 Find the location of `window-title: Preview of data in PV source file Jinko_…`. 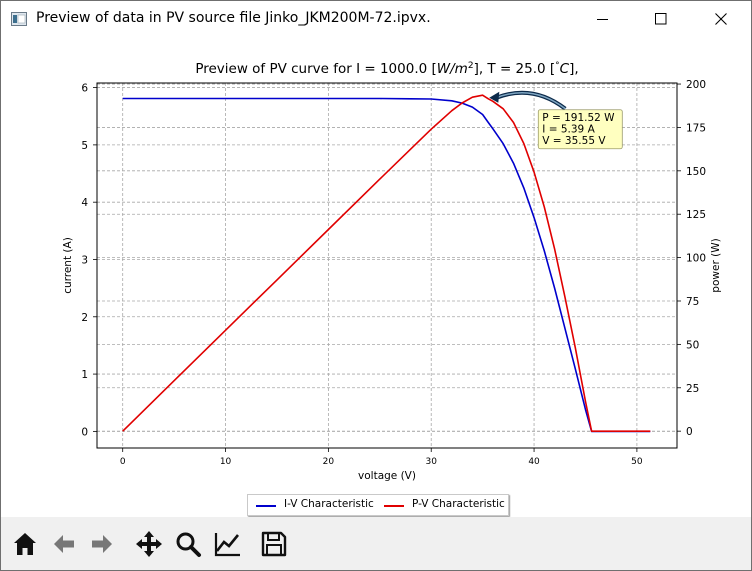

window-title: Preview of data in PV source file Jinko_… is located at coordinates (233, 18).